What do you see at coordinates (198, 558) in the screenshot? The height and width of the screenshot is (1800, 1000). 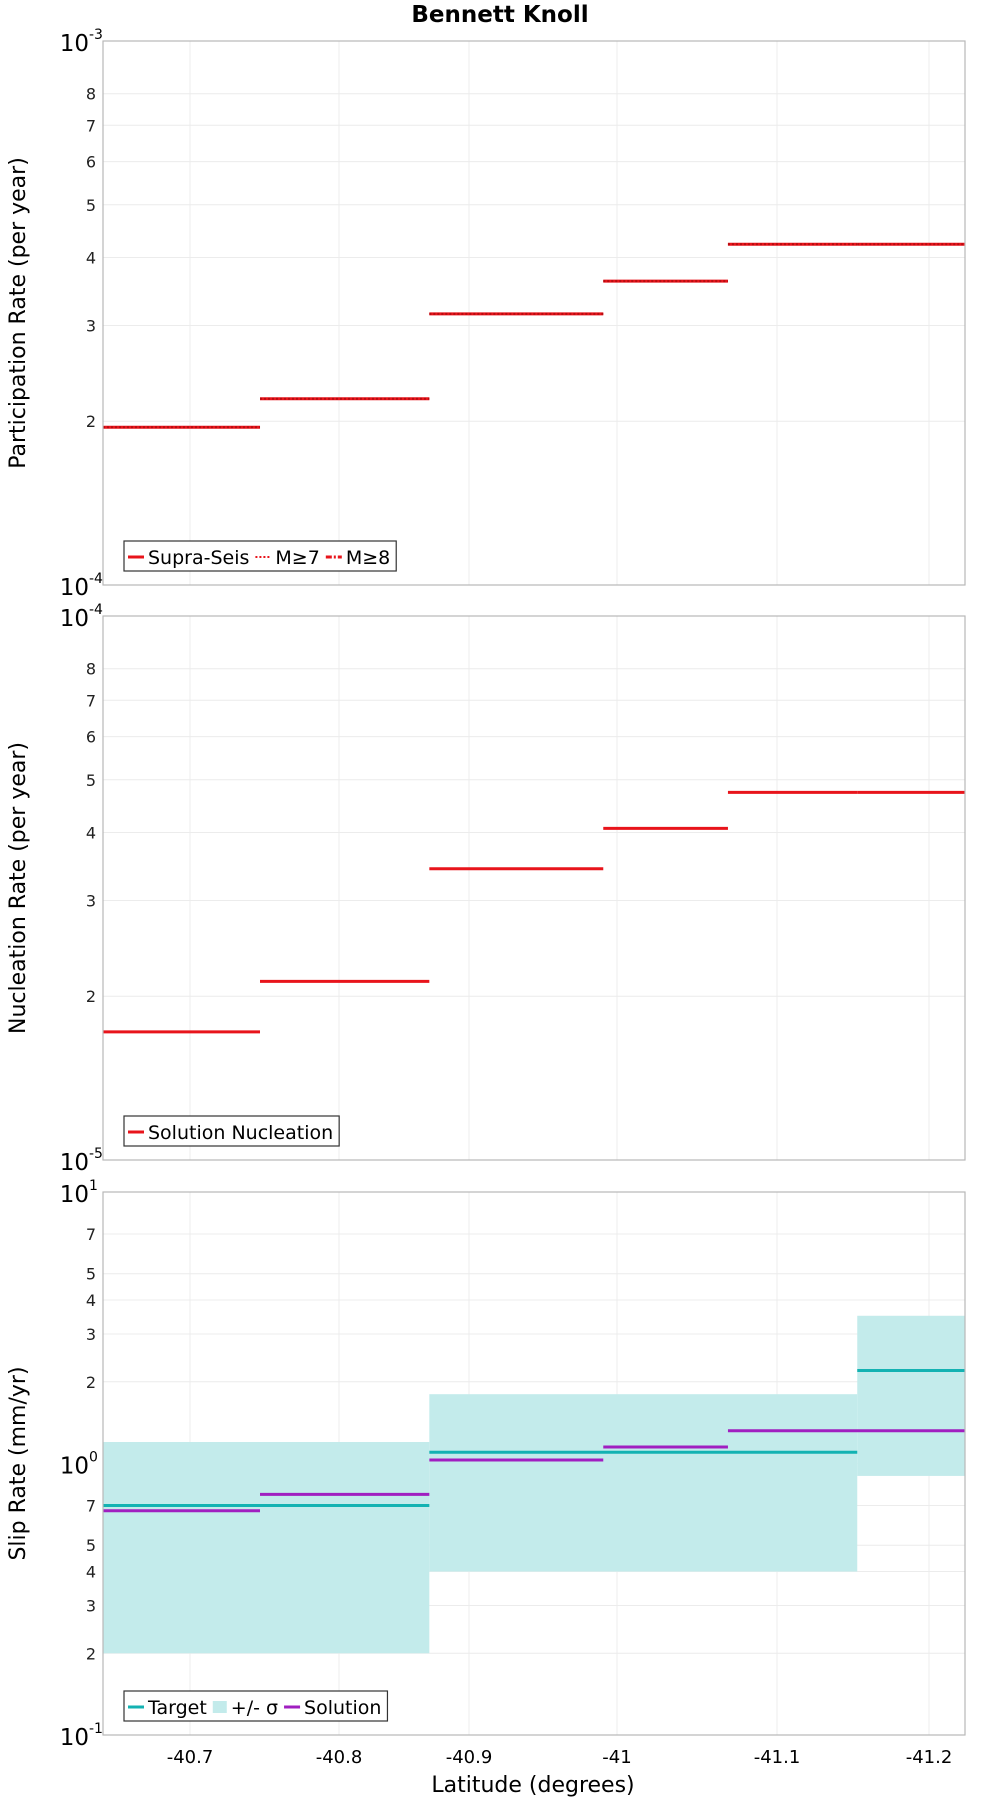 I see `legend-label: Supra-Seis` at bounding box center [198, 558].